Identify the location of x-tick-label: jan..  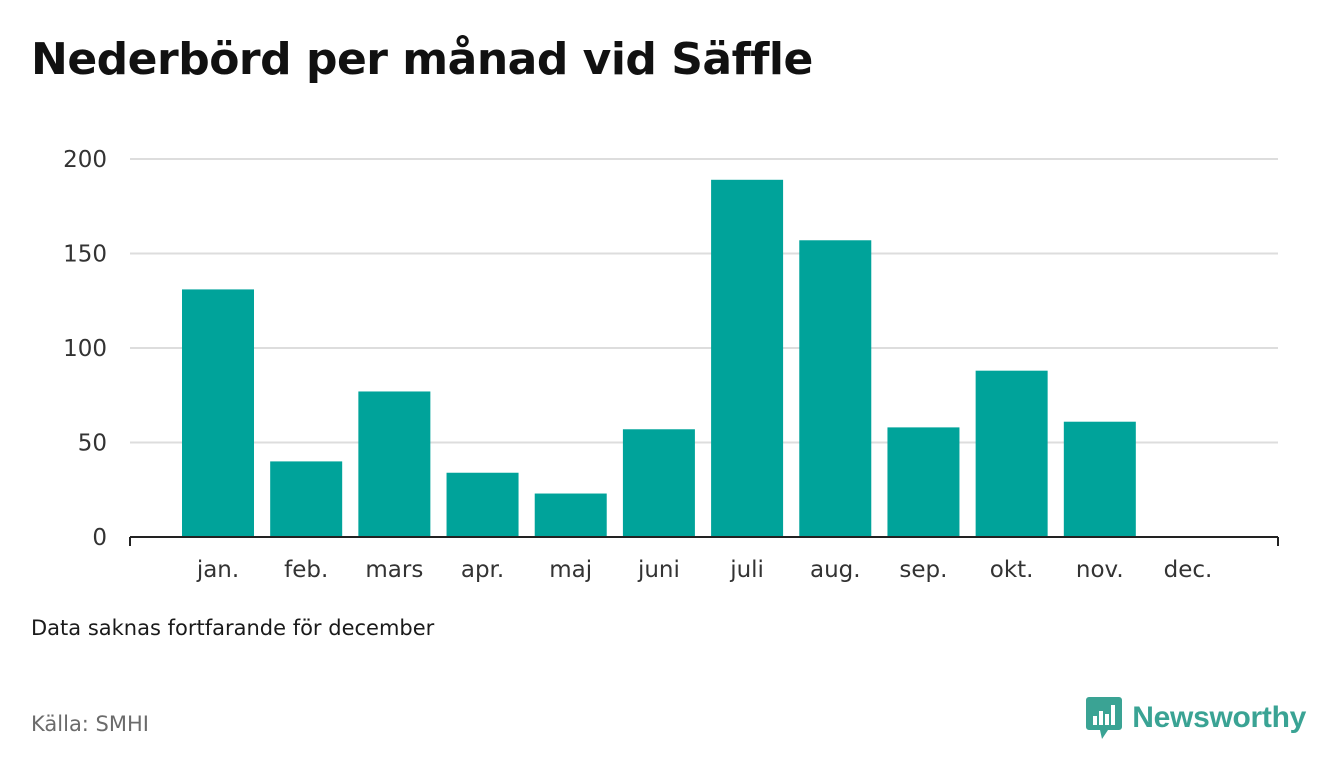
(217, 570).